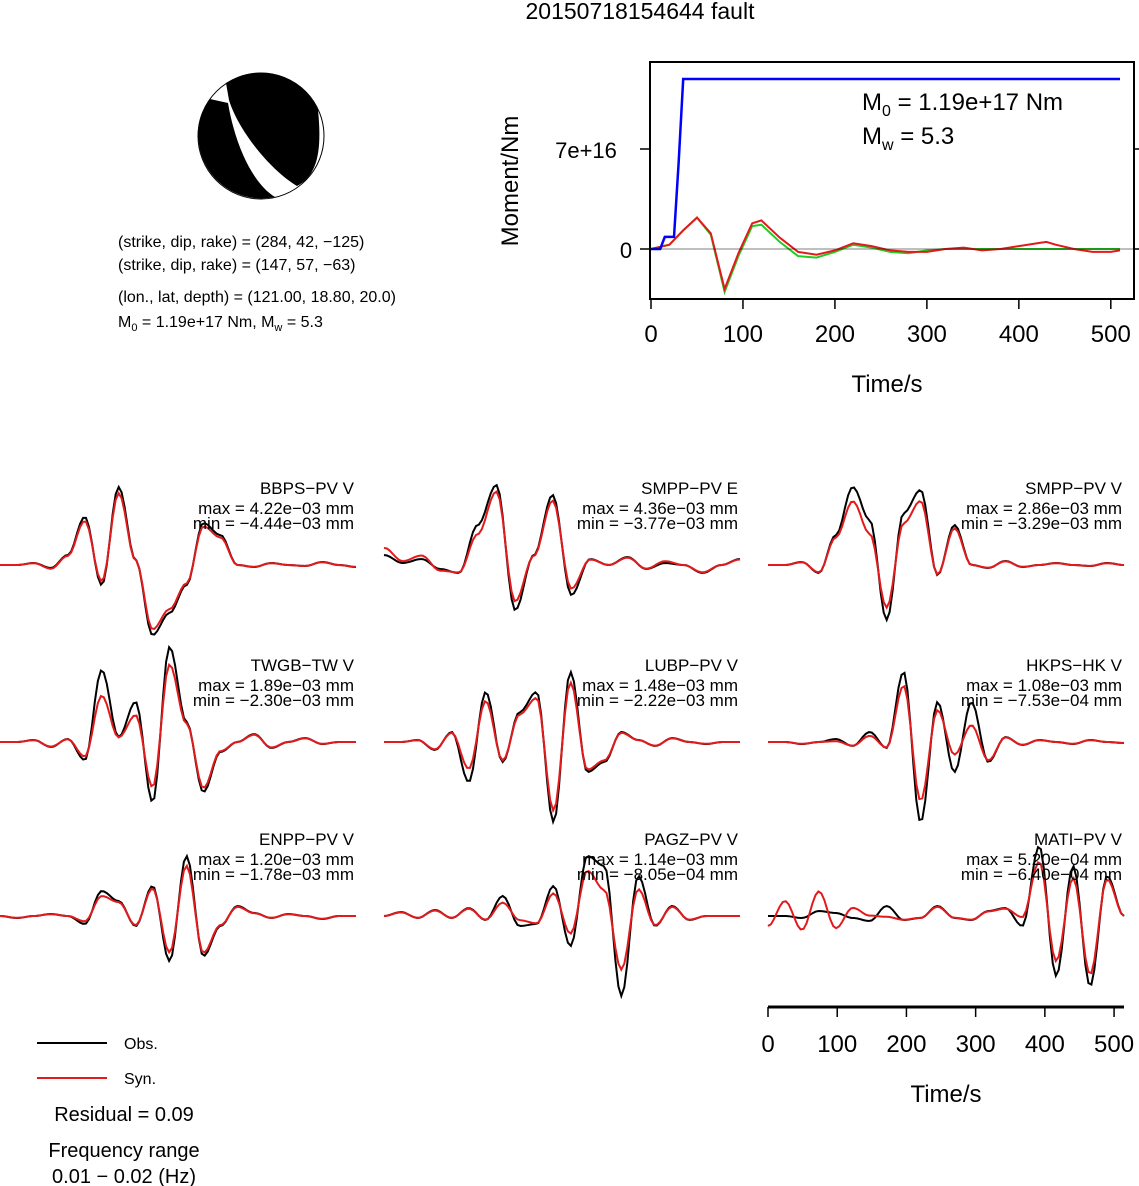 The image size is (1139, 1186). I want to click on station-min: min = −3.29e−03 mm, so click(1041, 523).